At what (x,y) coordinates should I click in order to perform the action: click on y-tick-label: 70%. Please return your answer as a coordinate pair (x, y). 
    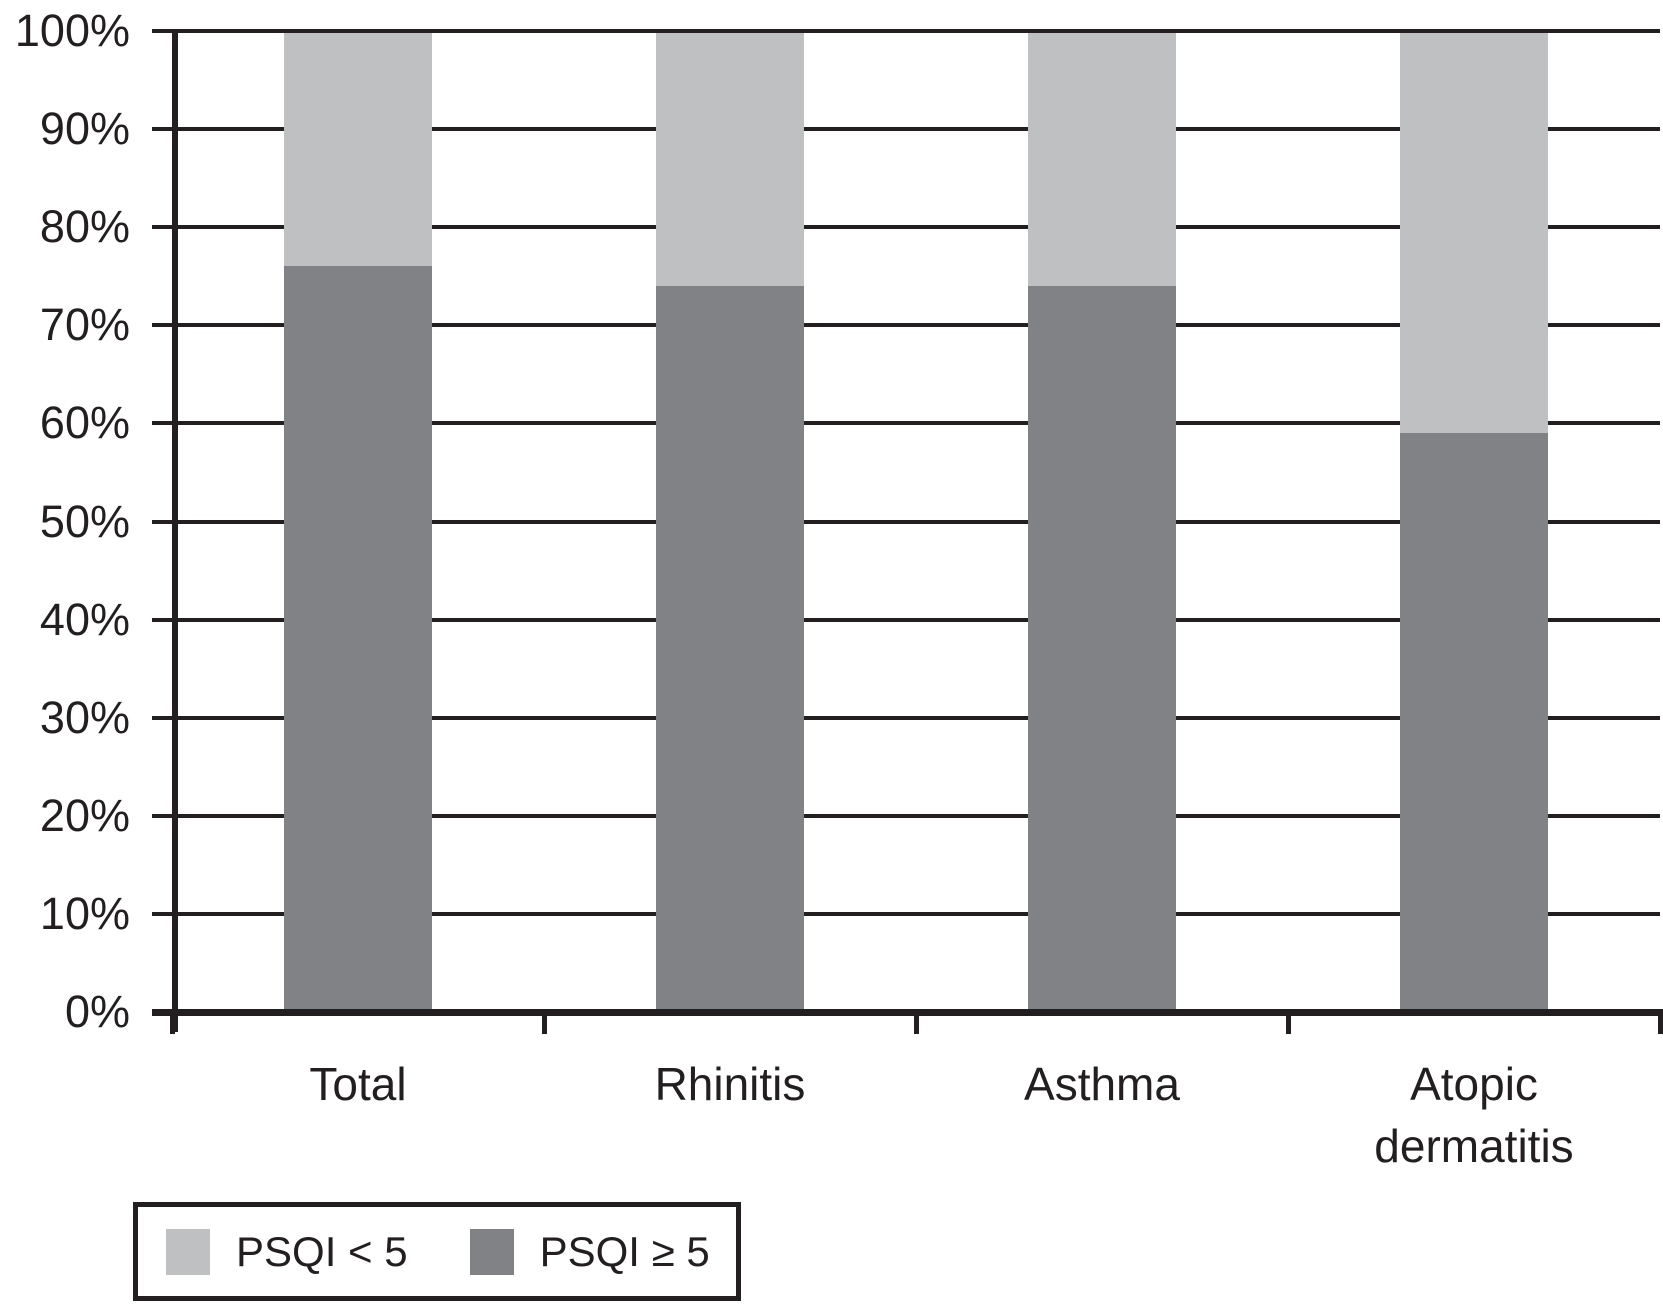
    Looking at the image, I should click on (84, 324).